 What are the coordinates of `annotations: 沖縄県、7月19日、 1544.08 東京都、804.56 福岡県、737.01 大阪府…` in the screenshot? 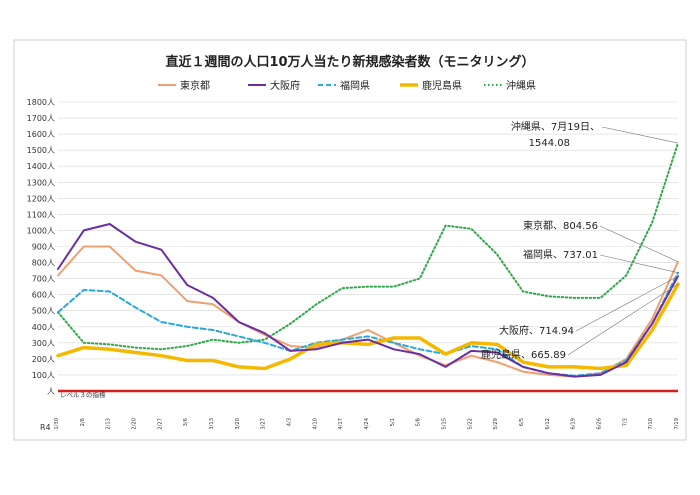 It's located at (580, 240).